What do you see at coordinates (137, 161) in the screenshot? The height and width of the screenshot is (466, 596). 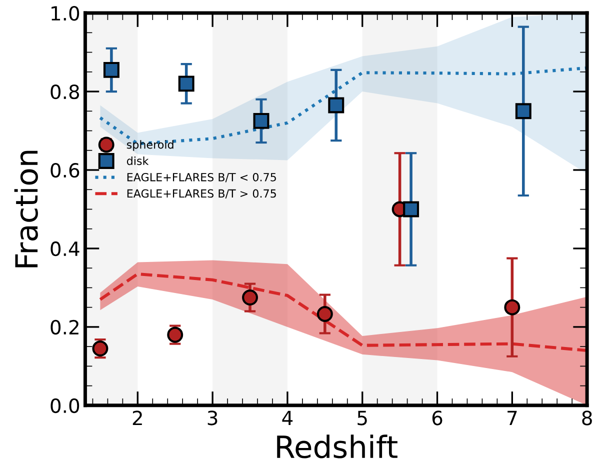 I see `legend-label: disk` at bounding box center [137, 161].